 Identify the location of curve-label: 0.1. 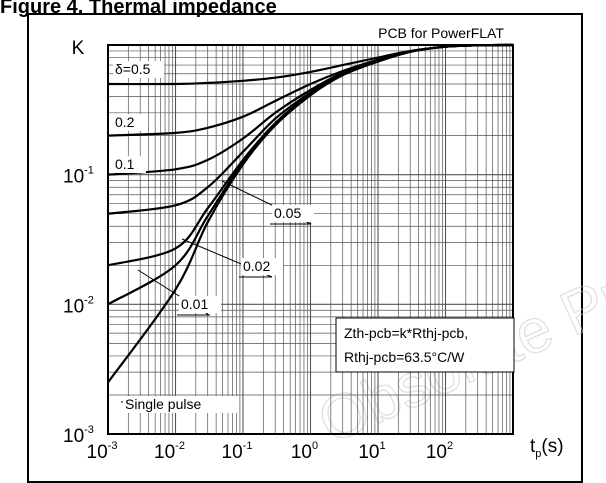
(125, 164).